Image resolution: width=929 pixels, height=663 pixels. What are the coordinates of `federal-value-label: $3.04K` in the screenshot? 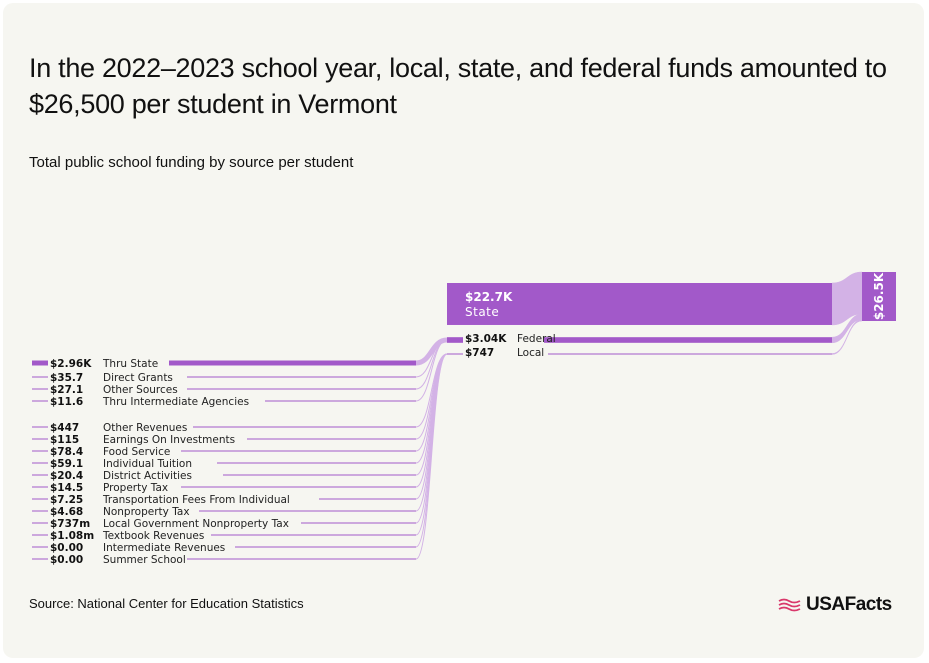 It's located at (486, 339).